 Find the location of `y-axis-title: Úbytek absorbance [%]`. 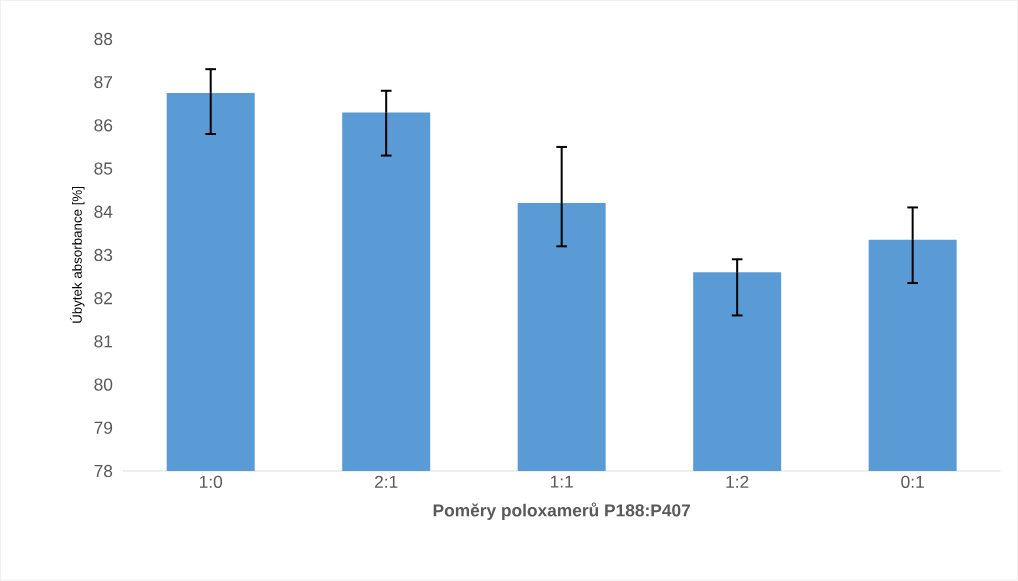

y-axis-title: Úbytek absorbance [%] is located at coordinates (77, 255).